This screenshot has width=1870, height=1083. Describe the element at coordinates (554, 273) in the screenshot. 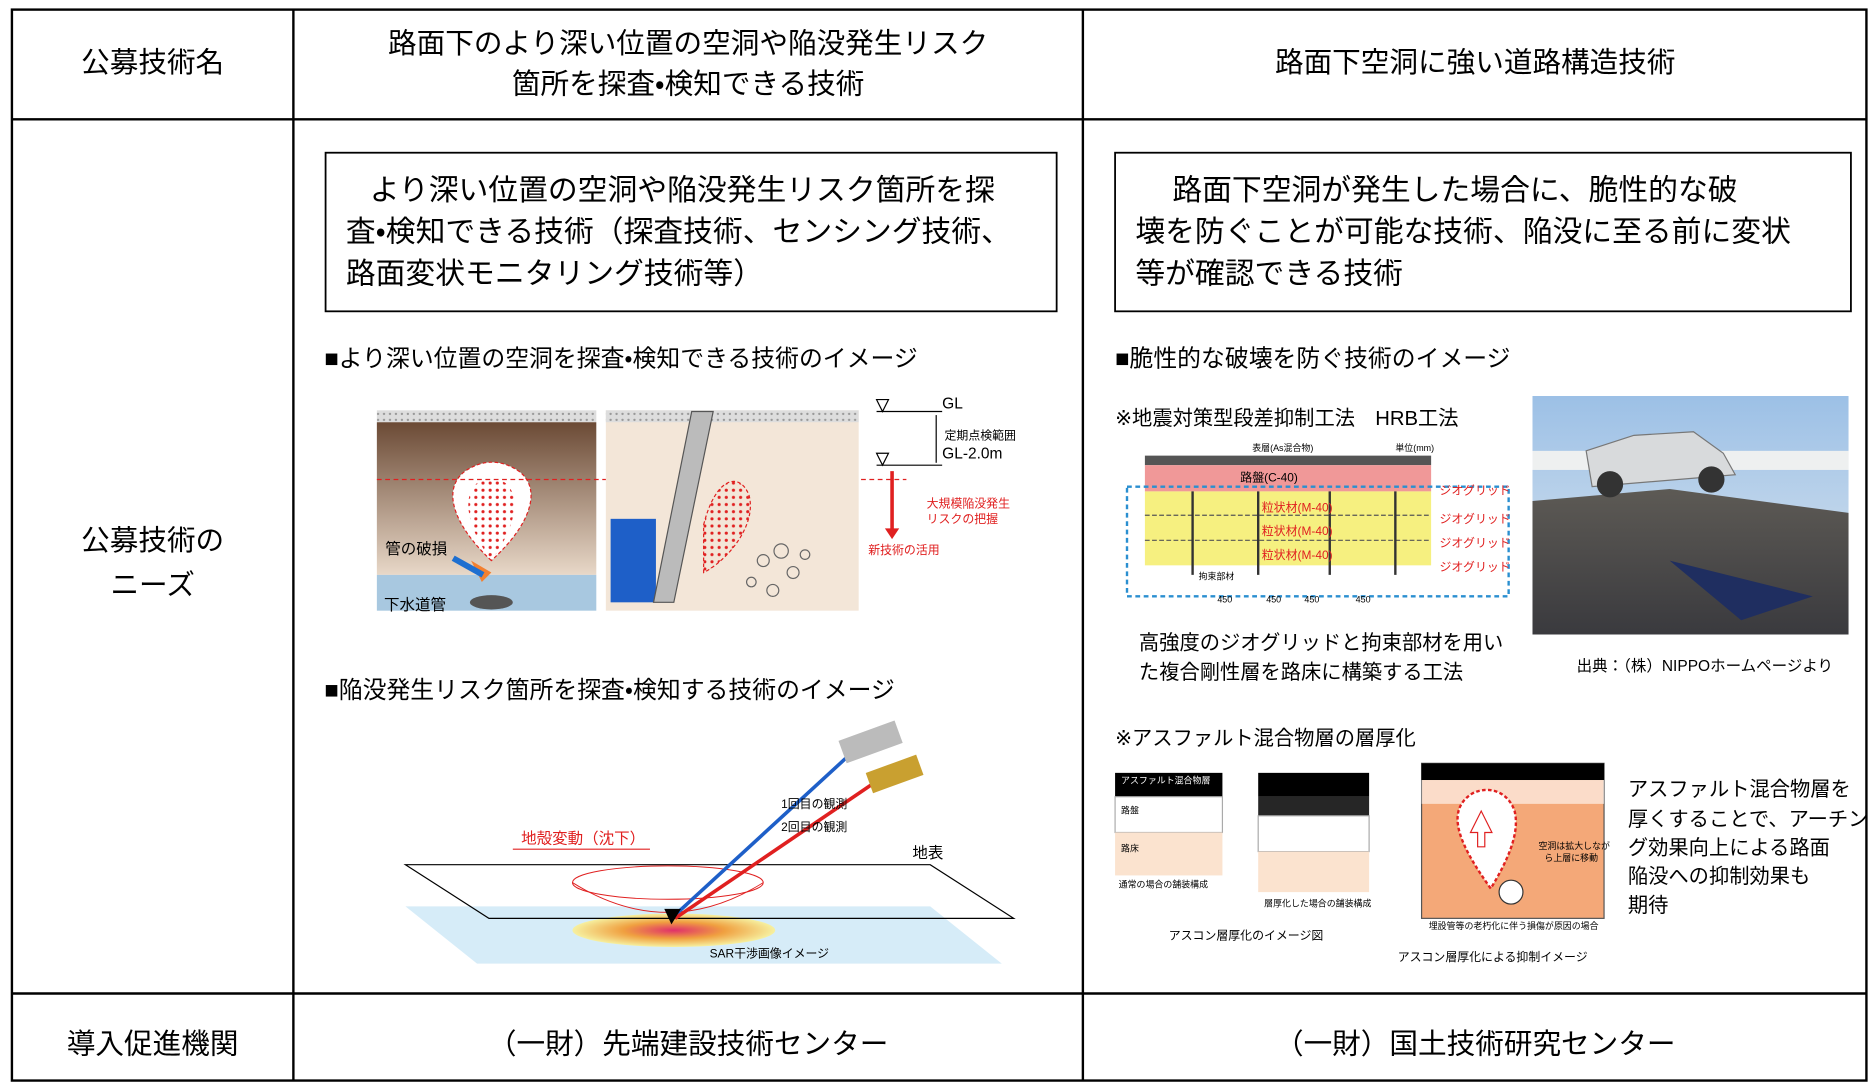

I see `summary-text: 路面変状モニタリング技術等）` at that location.